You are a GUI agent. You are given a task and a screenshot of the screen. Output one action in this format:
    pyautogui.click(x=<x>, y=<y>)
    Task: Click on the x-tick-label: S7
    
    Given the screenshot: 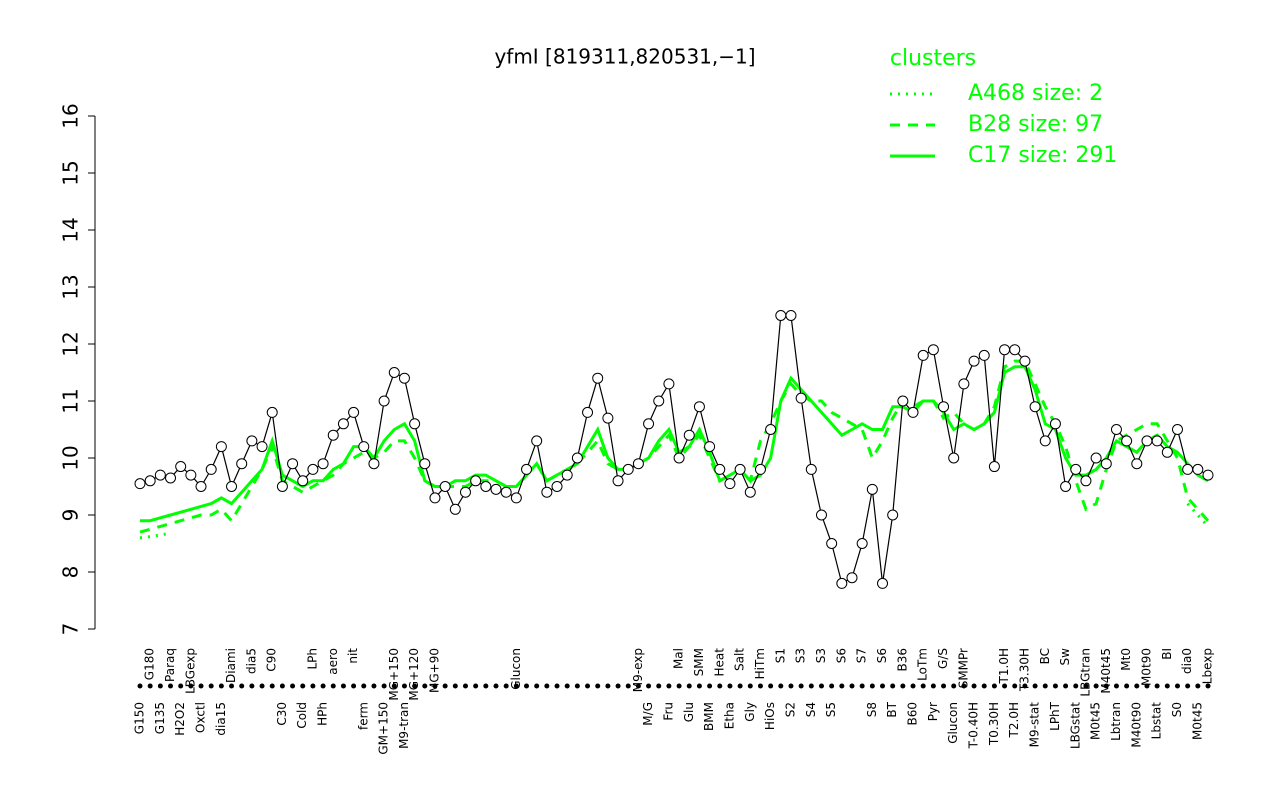 What is the action you would take?
    pyautogui.click(x=862, y=655)
    